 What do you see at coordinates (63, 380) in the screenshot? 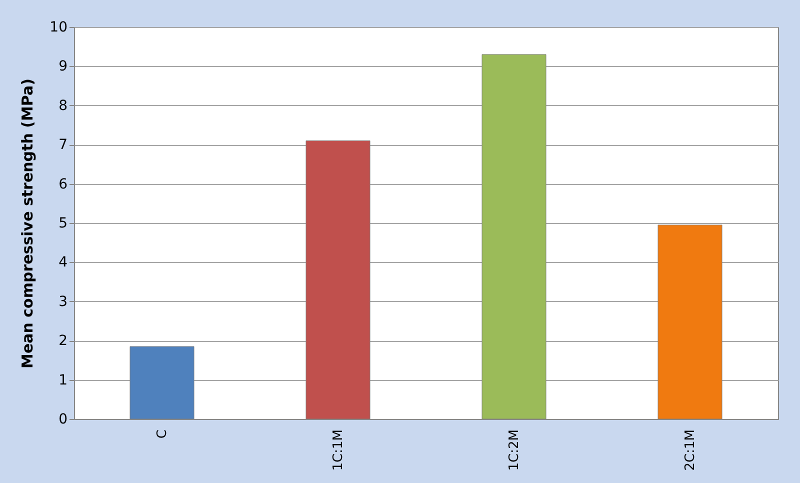
I see `y-tick-label: 1` at bounding box center [63, 380].